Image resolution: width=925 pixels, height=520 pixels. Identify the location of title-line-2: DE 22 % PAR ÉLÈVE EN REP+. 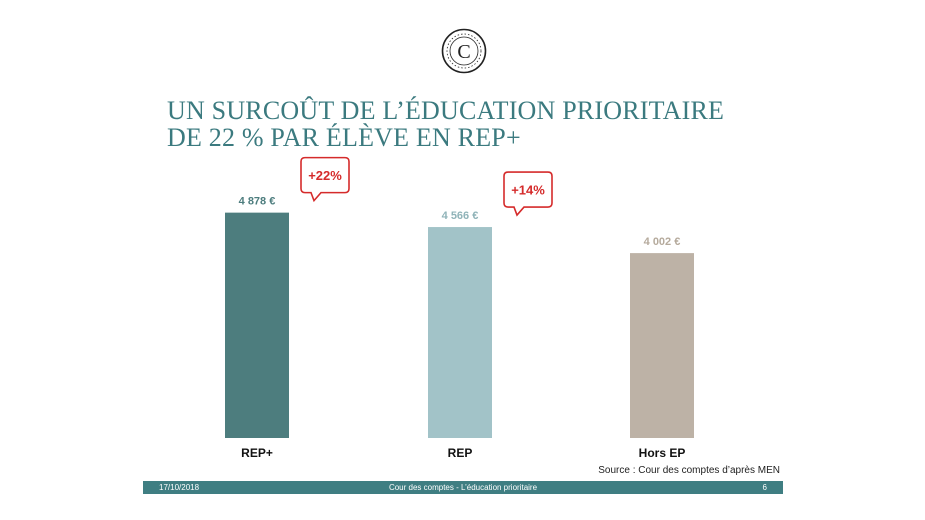
(344, 137).